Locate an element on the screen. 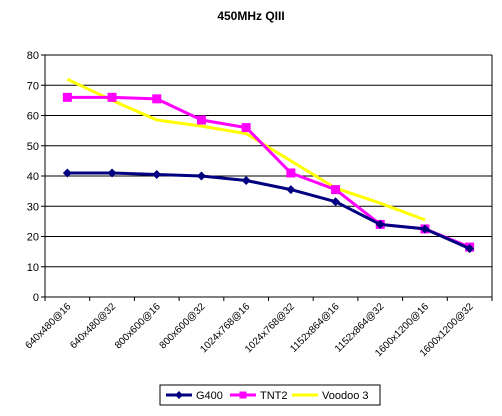  y-tick-label: 10 is located at coordinates (33, 268).